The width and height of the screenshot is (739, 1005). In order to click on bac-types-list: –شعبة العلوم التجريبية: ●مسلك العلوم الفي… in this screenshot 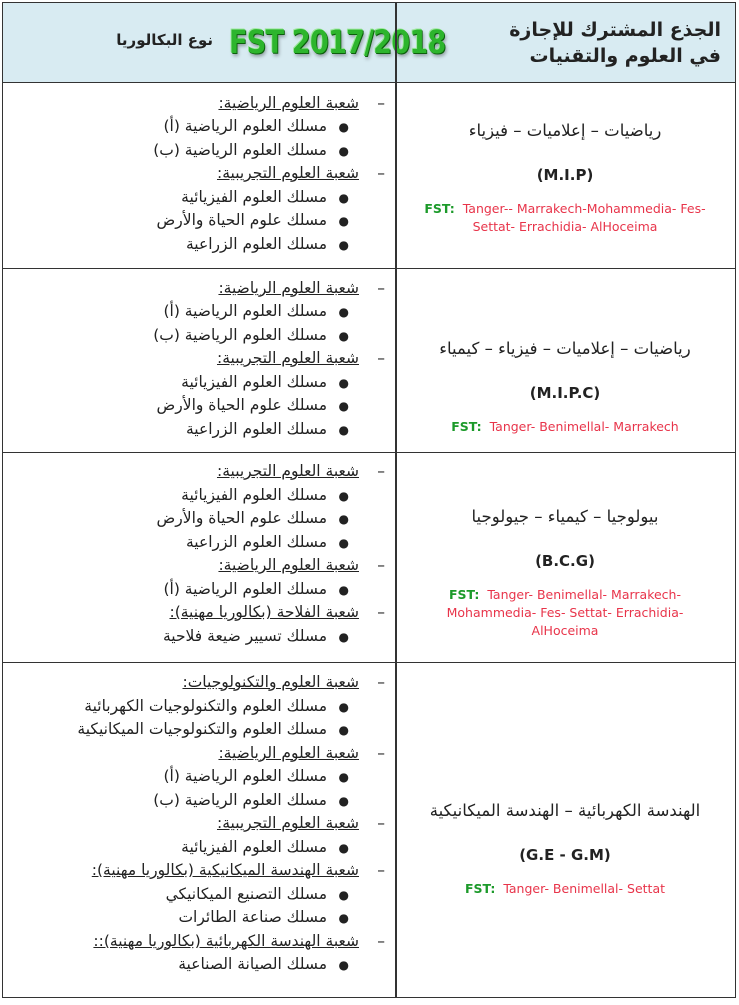, I will do `click(199, 554)`.